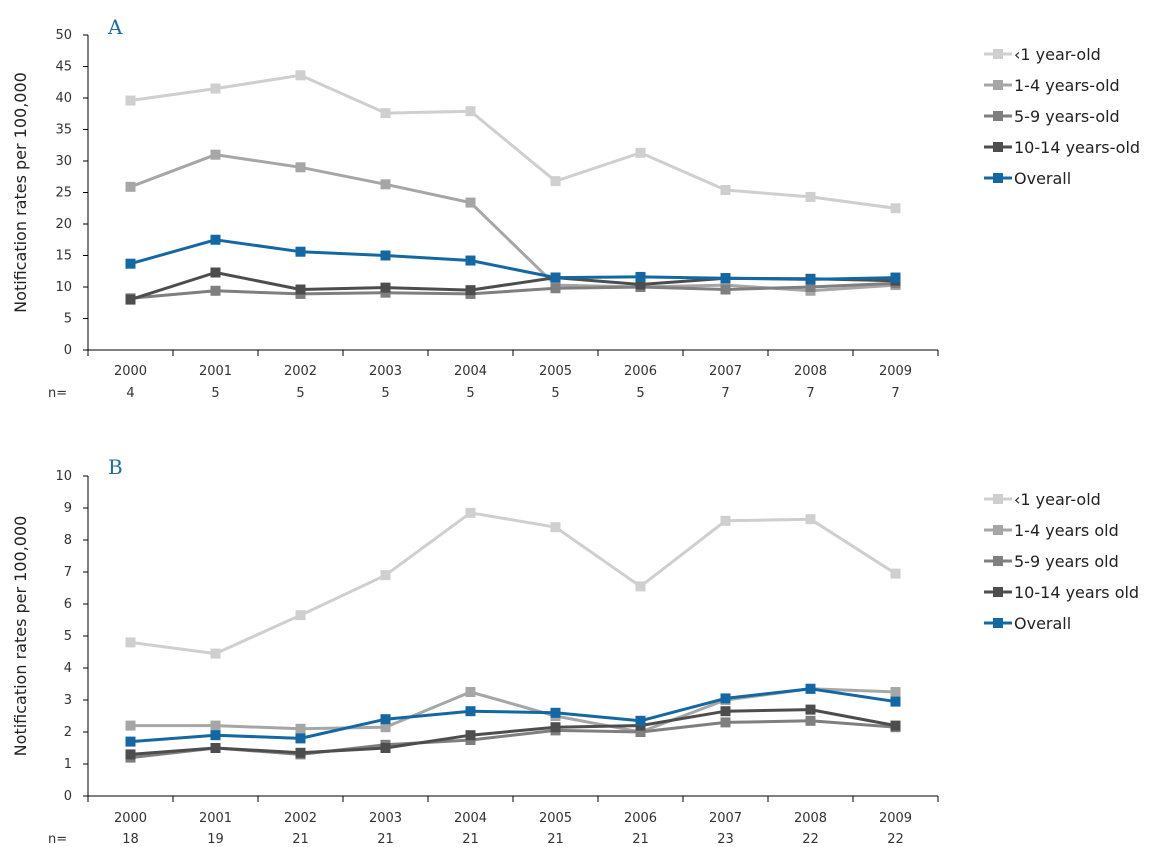 This screenshot has height=847, width=1160. What do you see at coordinates (63, 130) in the screenshot?
I see `panel-a-y-tick-label: 35` at bounding box center [63, 130].